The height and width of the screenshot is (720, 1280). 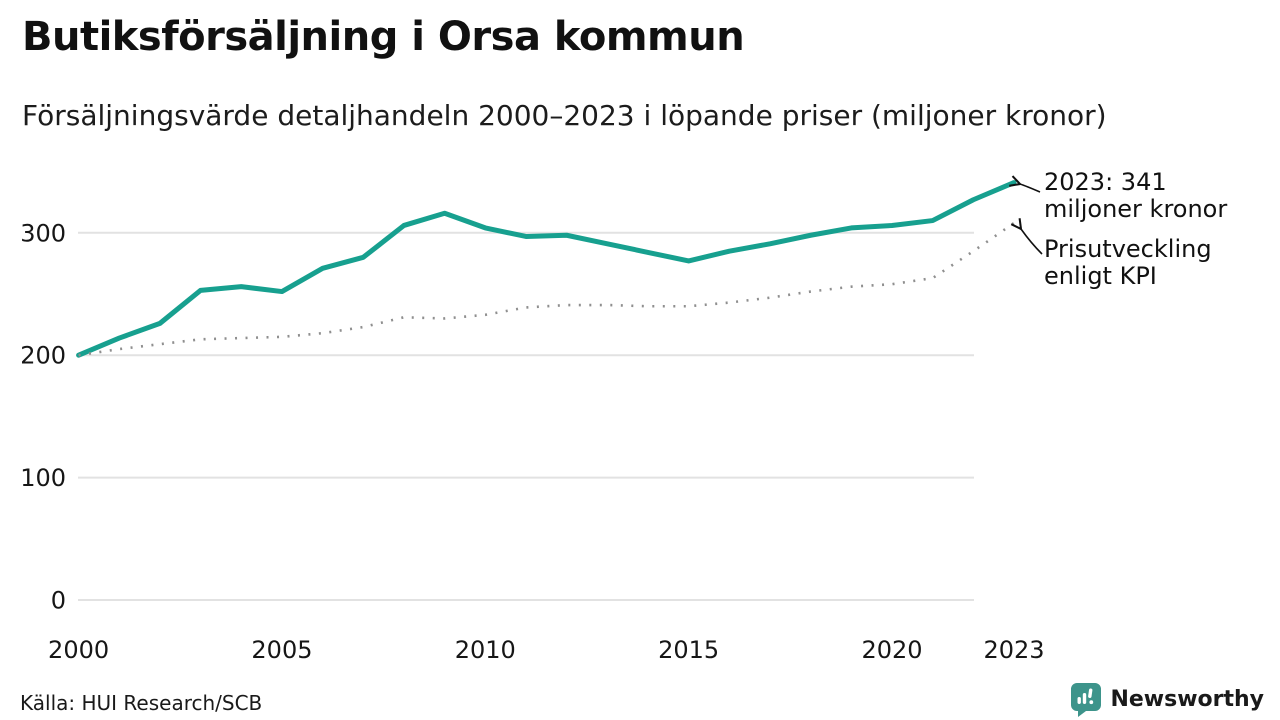 What do you see at coordinates (1031, 219) in the screenshot?
I see `annotation-arrows` at bounding box center [1031, 219].